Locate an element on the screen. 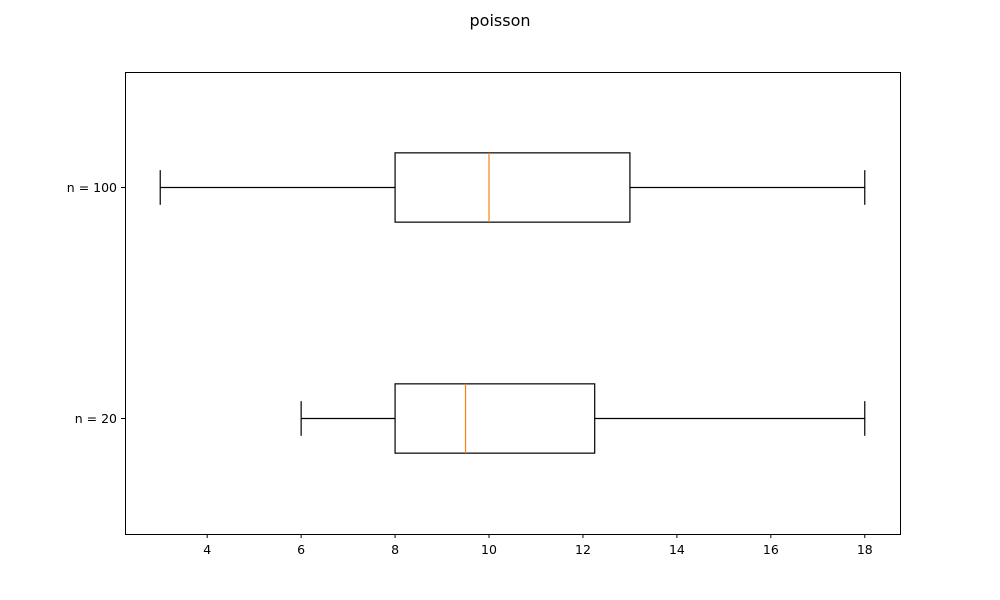 The image size is (1000, 600). x-tick-label: 6 is located at coordinates (301, 549).